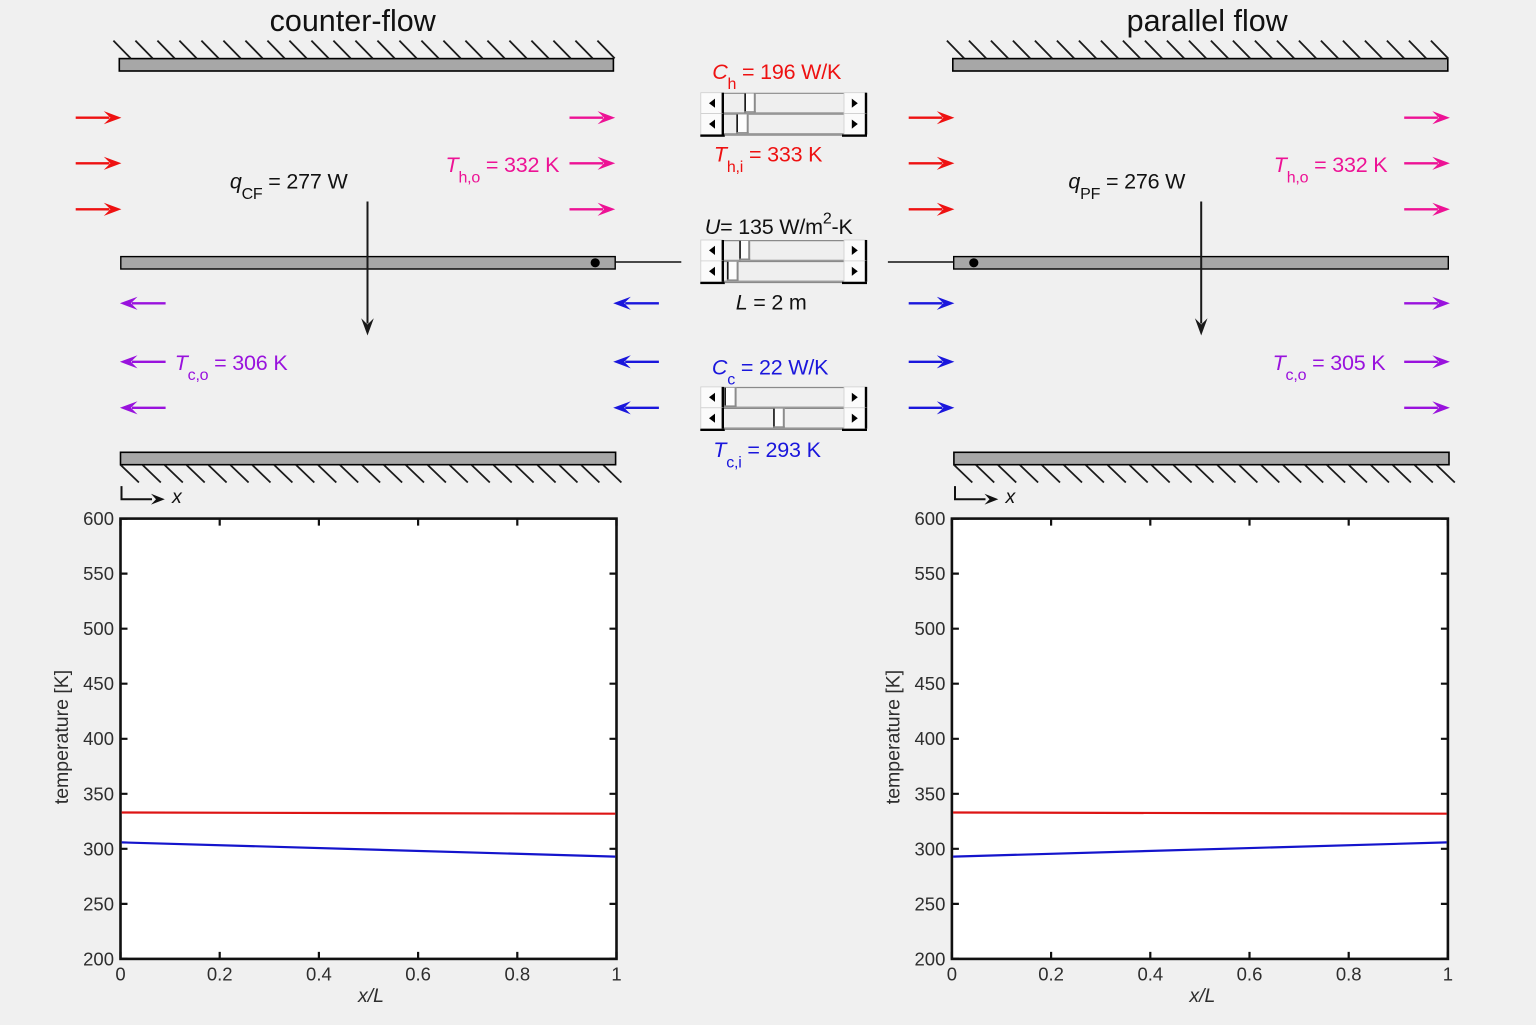 The width and height of the screenshot is (1536, 1025). What do you see at coordinates (767, 454) in the screenshot?
I see `svg-text: Tc,i​ = 293 K` at bounding box center [767, 454].